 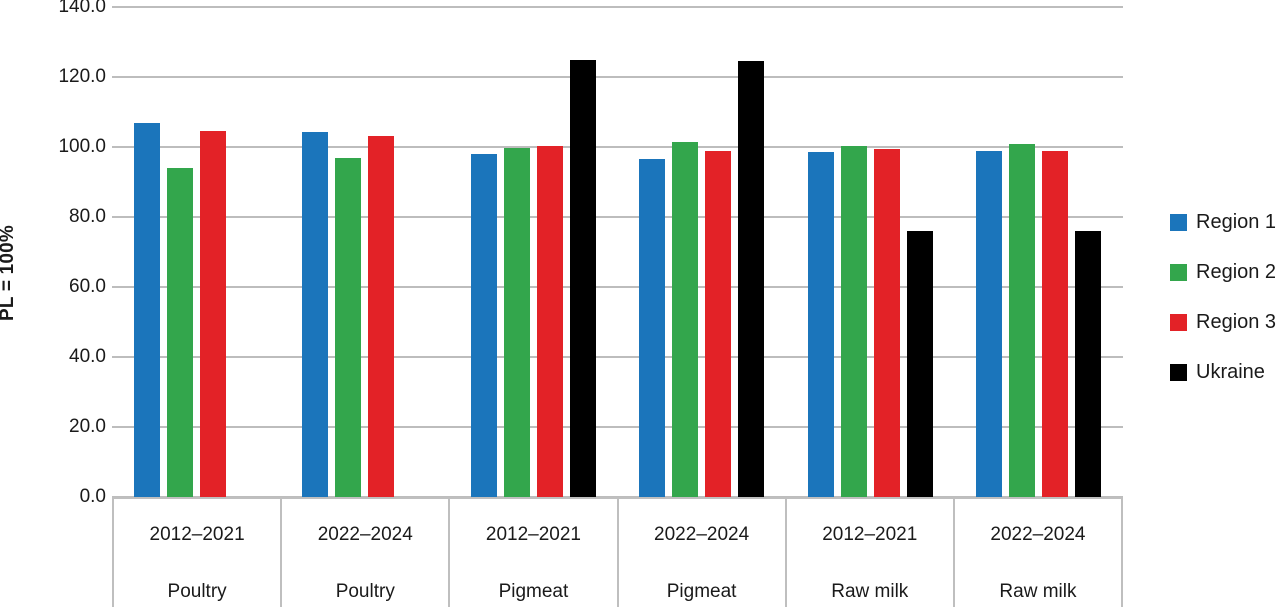 What do you see at coordinates (534, 553) in the screenshot?
I see `category-cell: 2012–2021 Pigmeat` at bounding box center [534, 553].